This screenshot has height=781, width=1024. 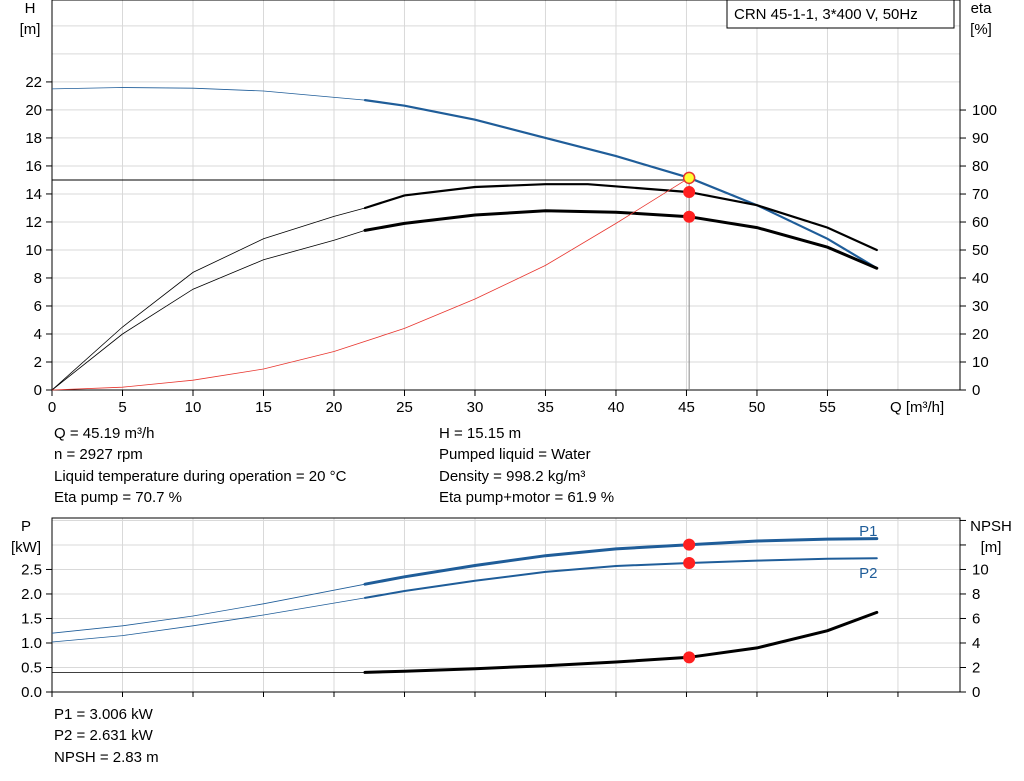 I want to click on x-tick-label: 35, so click(x=545, y=407).